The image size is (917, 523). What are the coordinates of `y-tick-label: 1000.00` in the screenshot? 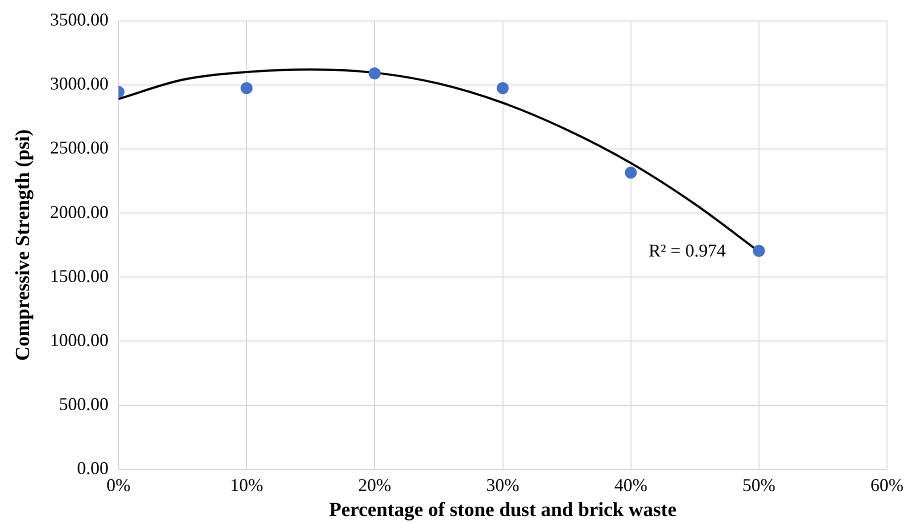 It's located at (79, 340).